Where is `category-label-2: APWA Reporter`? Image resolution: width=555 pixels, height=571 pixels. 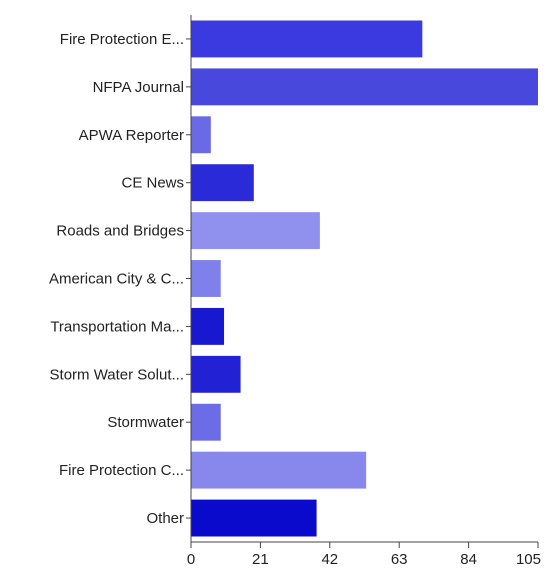
category-label-2: APWA Reporter is located at coordinates (131, 135).